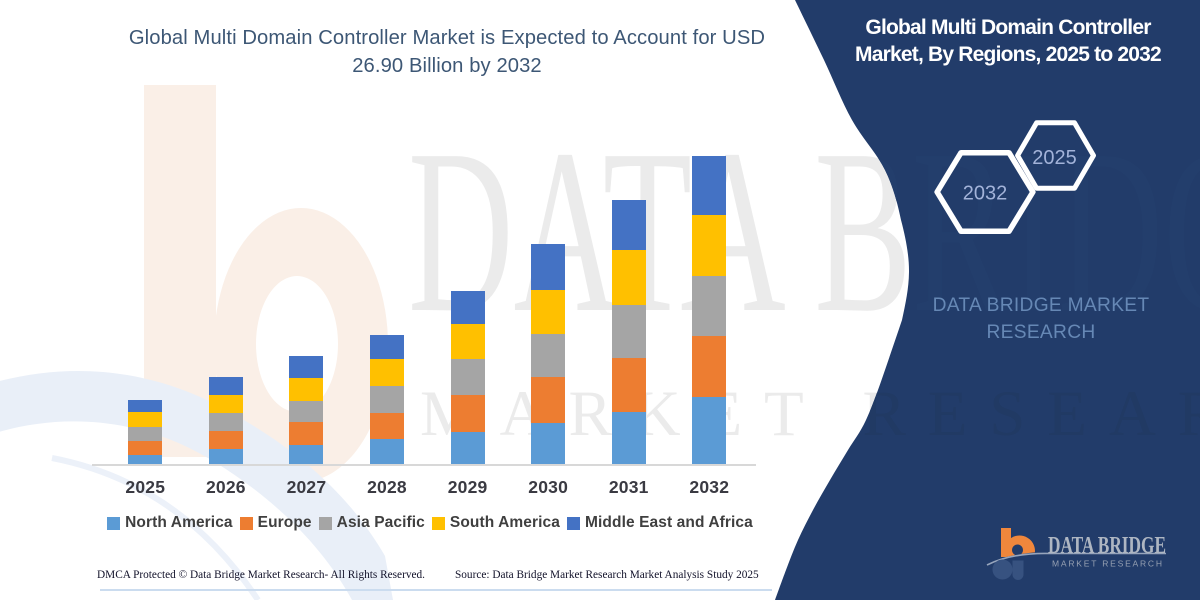  I want to click on logo-b-reflection, so click(1008, 570).